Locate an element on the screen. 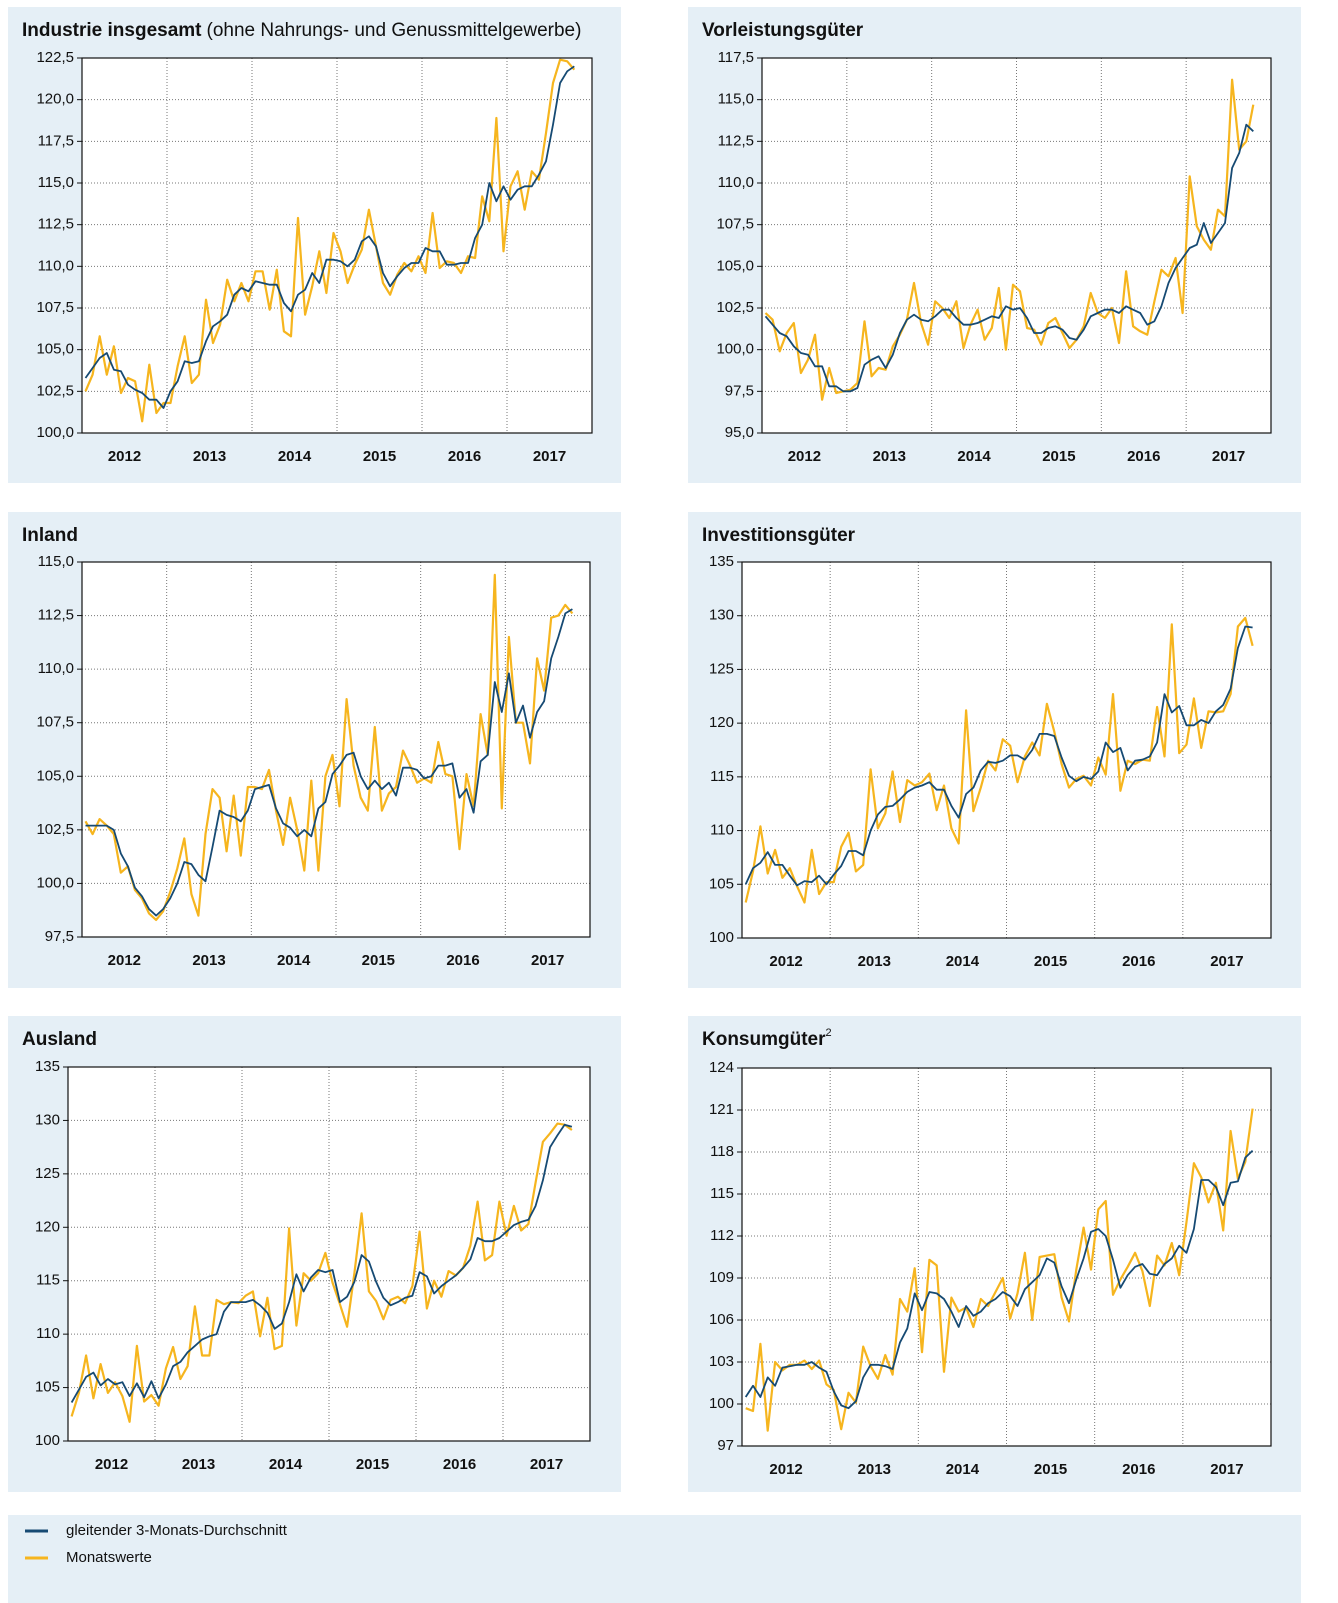  chart-title: Vorleistungsgüter is located at coordinates (783, 30).